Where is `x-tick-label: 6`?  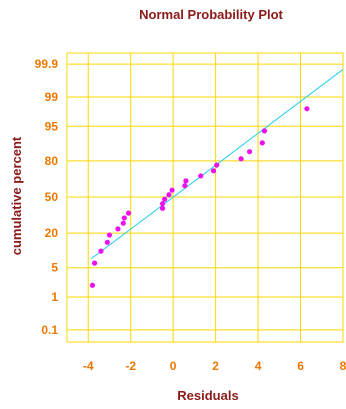
x-tick-label: 6 is located at coordinates (300, 366).